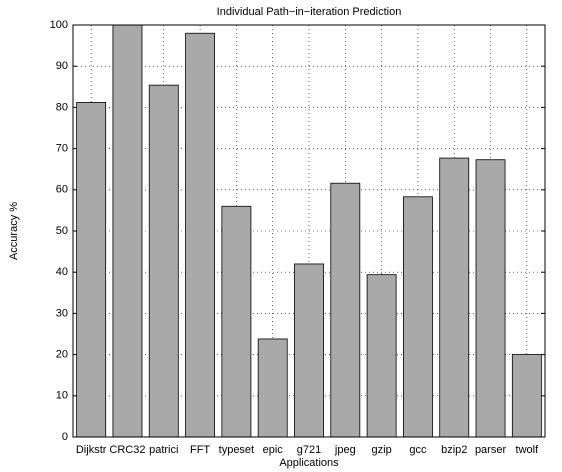 The height and width of the screenshot is (472, 562). I want to click on y-tick-label: 70, so click(62, 149).